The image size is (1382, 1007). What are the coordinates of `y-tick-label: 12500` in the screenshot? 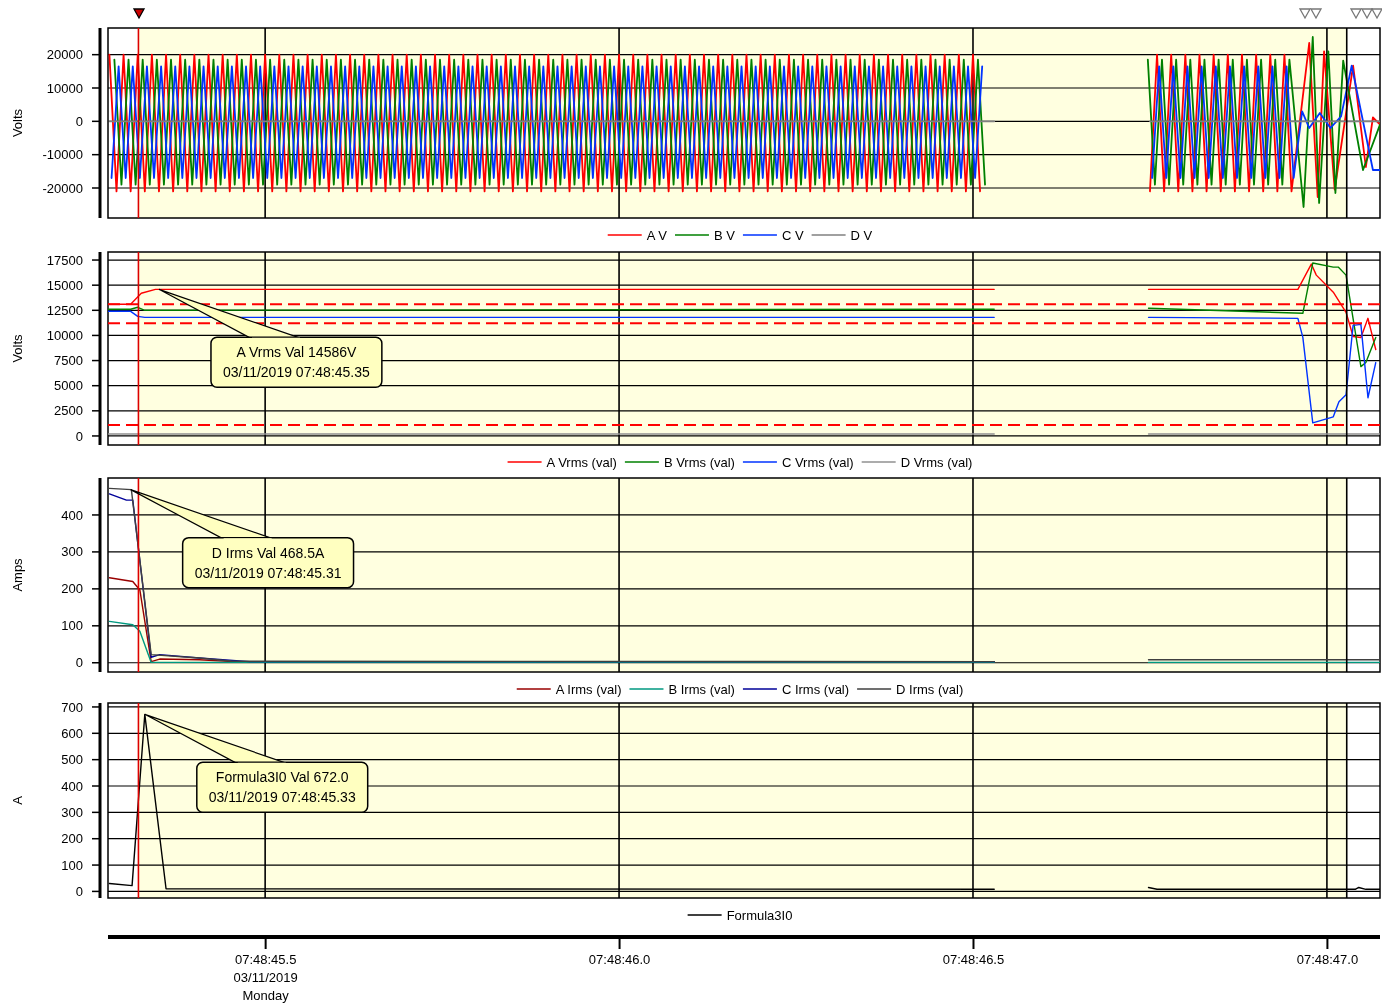 It's located at (64, 310).